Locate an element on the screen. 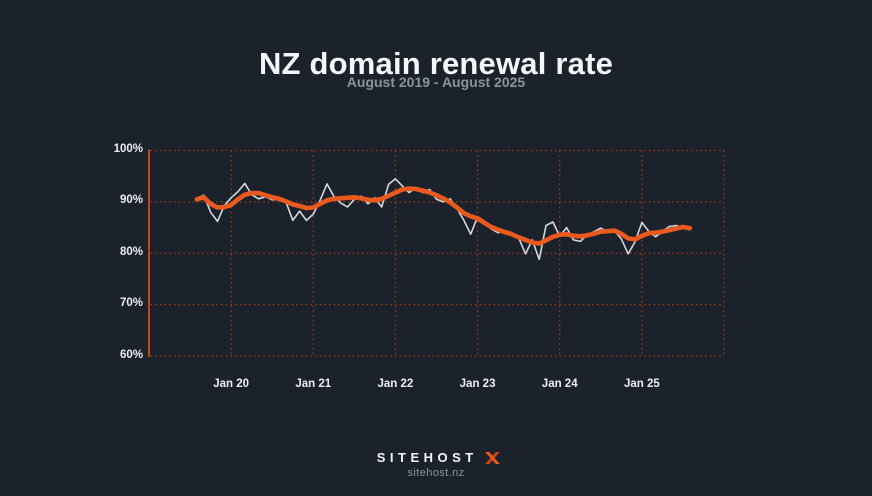  y-tick-label: 70% is located at coordinates (131, 303).